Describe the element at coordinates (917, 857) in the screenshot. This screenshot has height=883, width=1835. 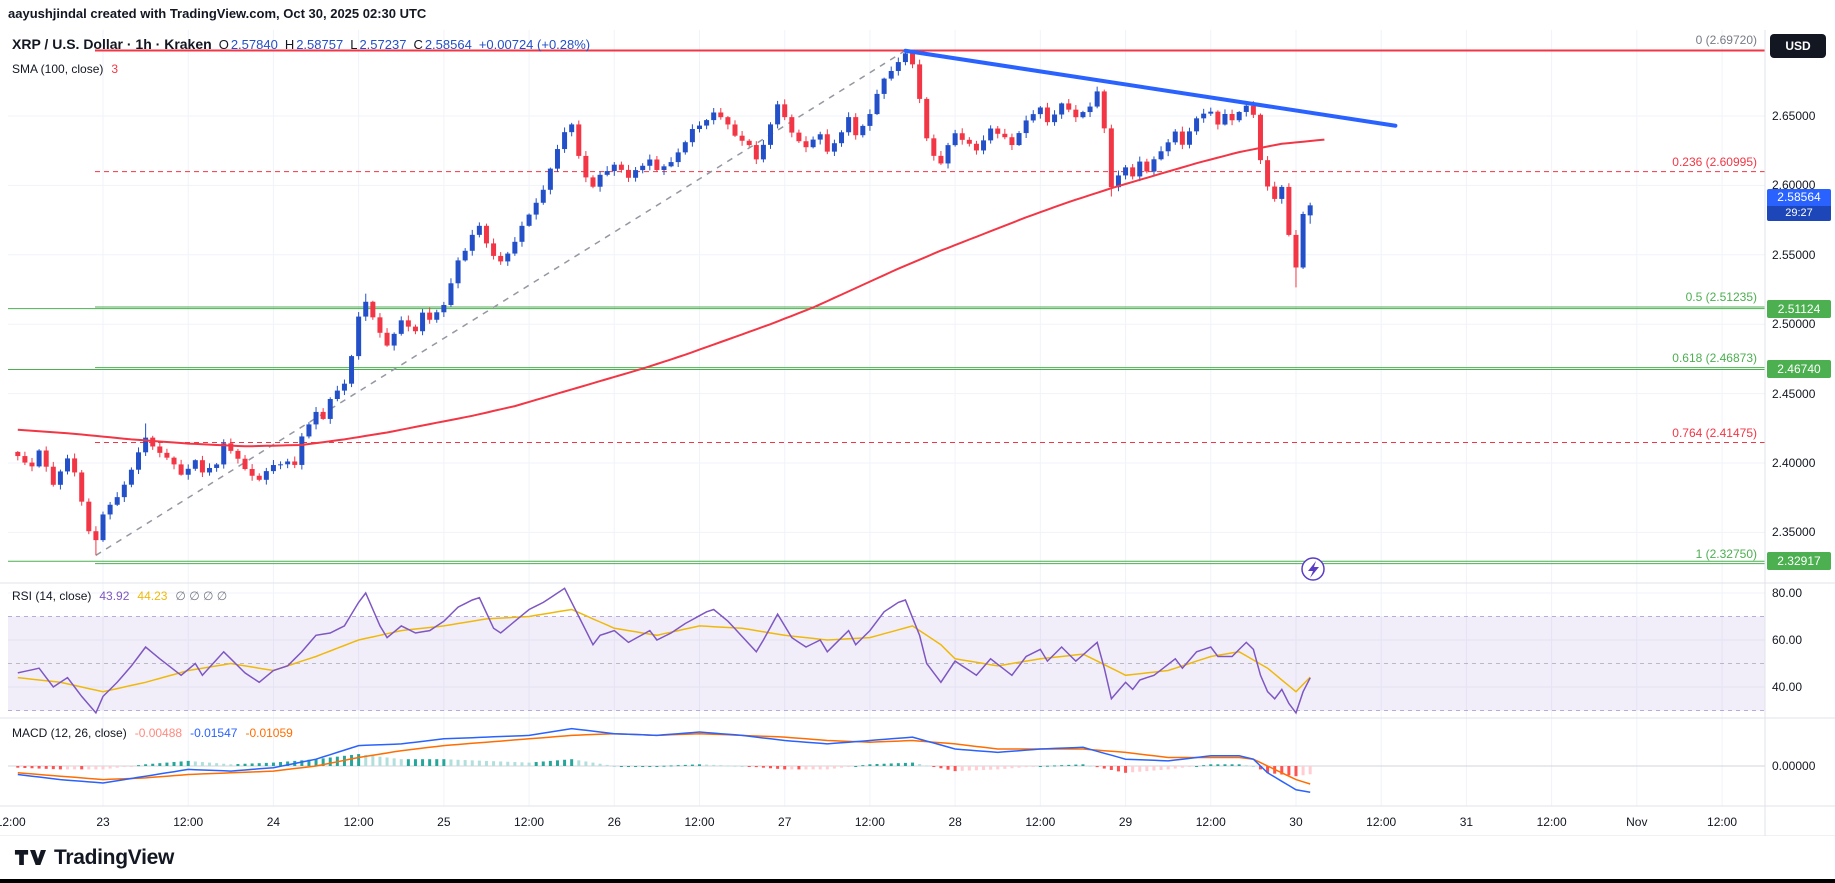
I see `footer: TradingView` at that location.